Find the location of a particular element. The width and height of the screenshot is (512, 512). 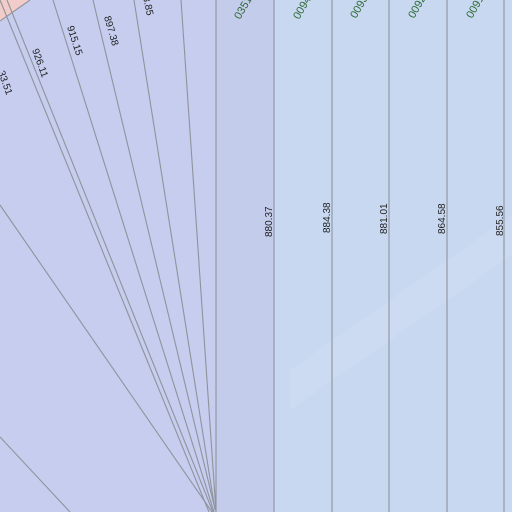

lot-dimension-label: 864.58 is located at coordinates (442, 218).